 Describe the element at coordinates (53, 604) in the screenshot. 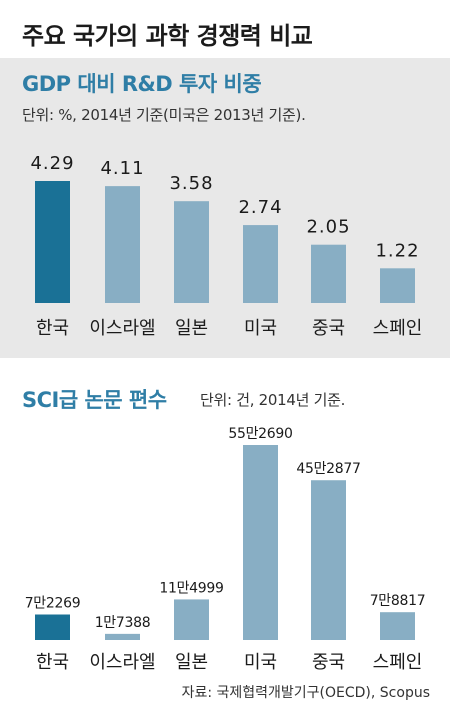

I see `bar-value-label: 7만2269` at that location.